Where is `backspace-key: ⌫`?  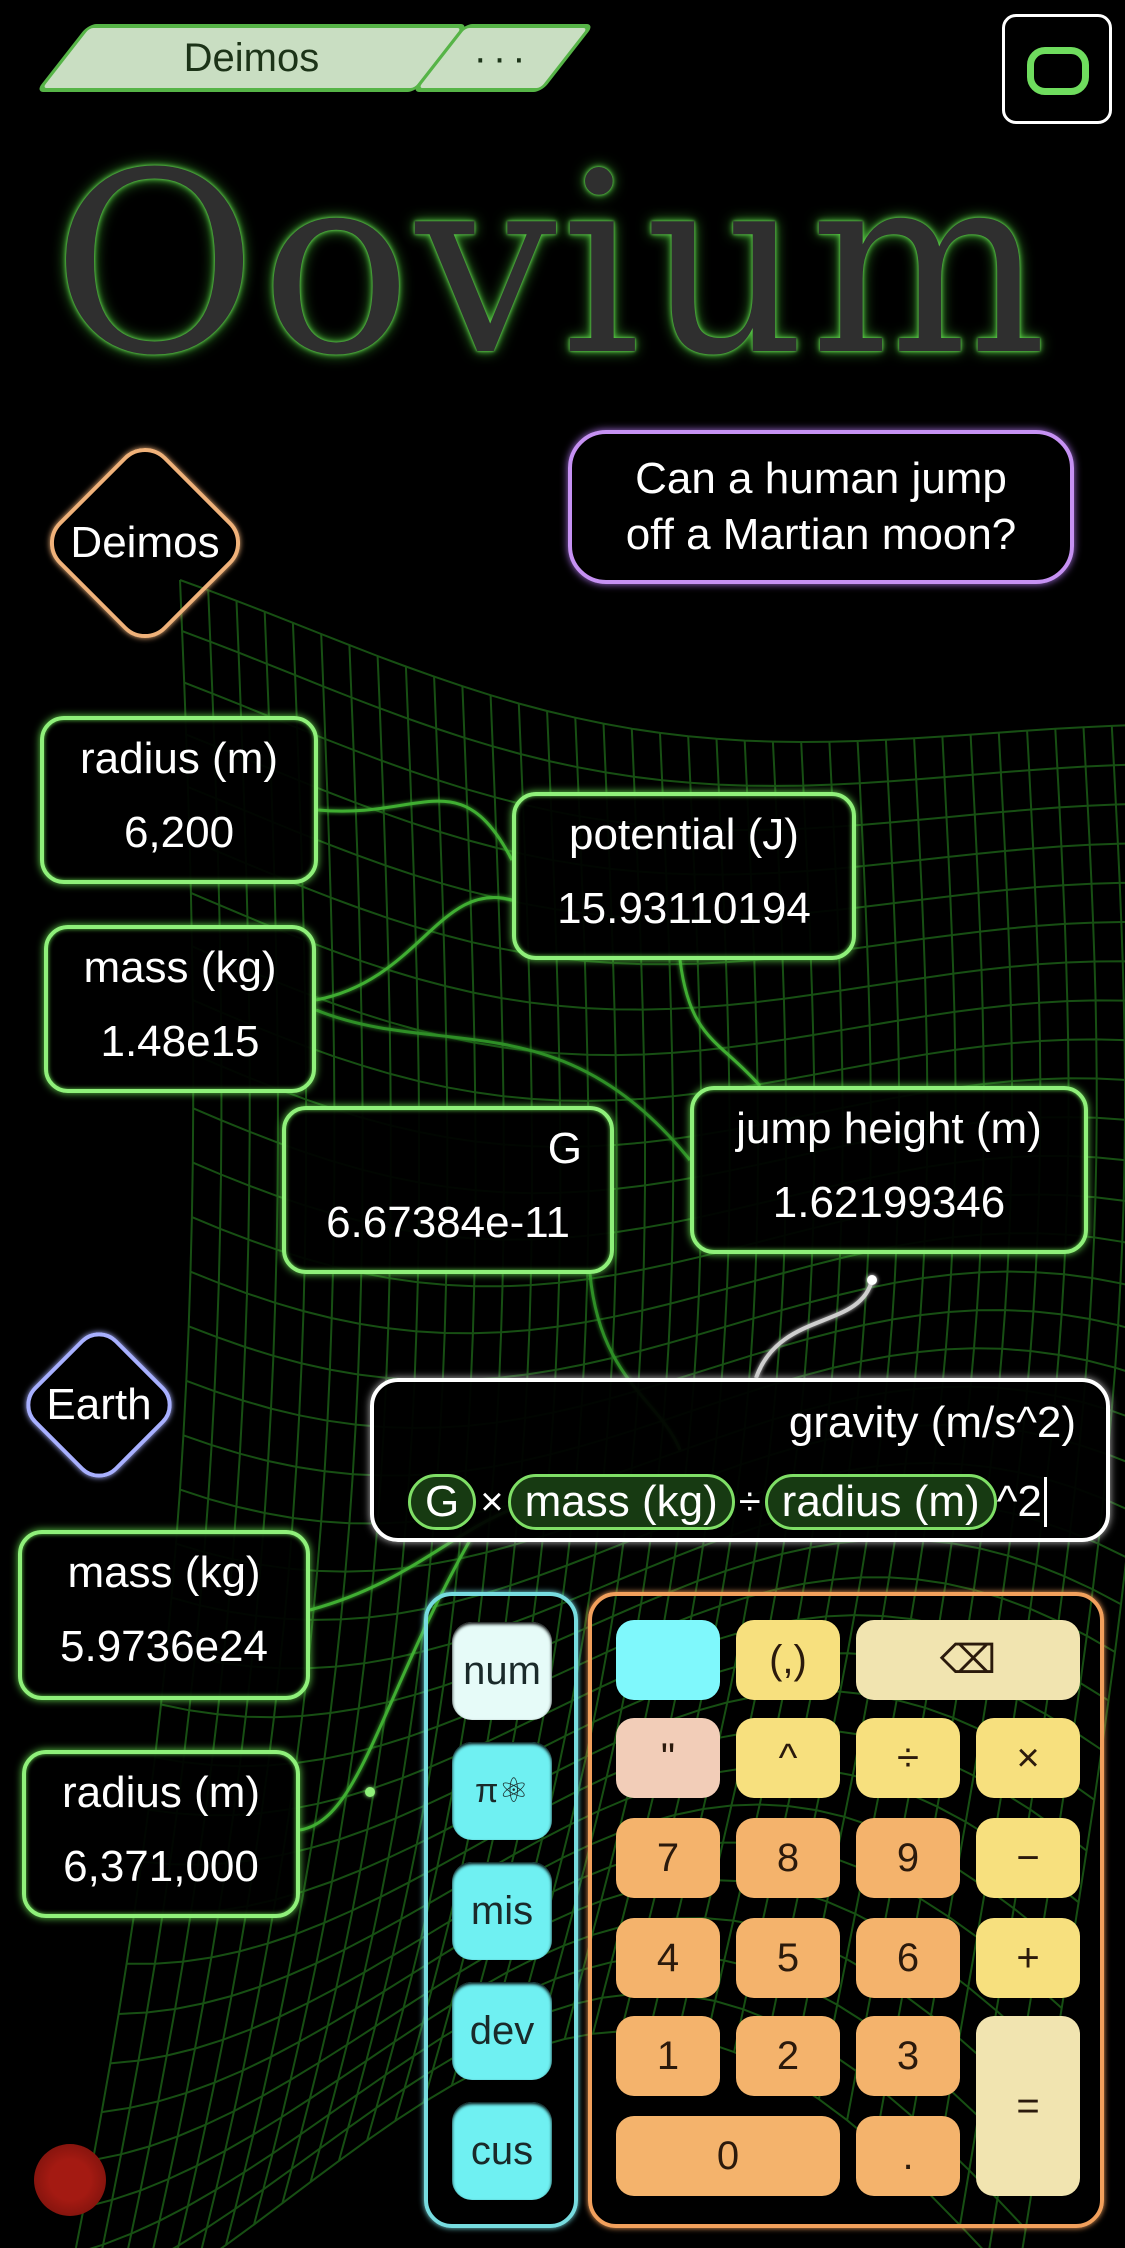
backspace-key: ⌫ is located at coordinates (968, 1660).